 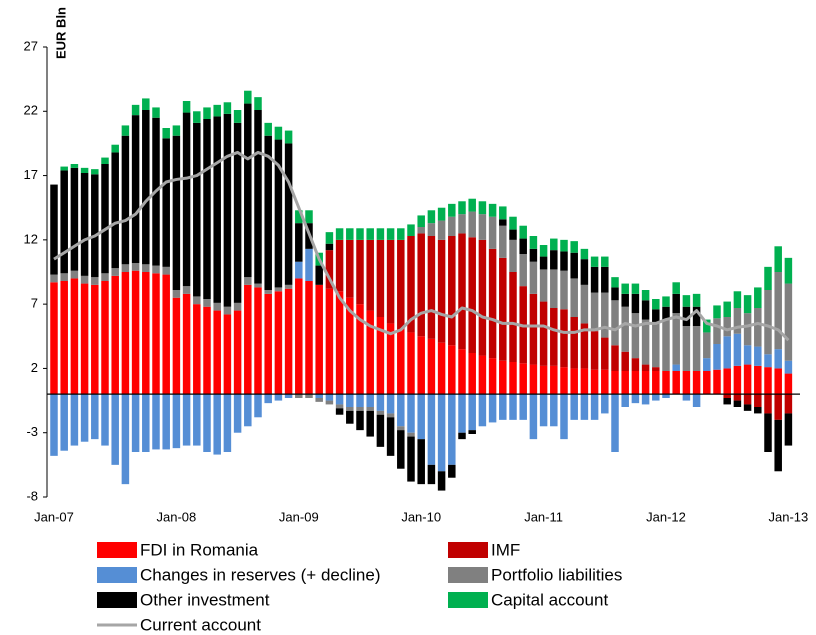 I want to click on y-tick-label: 12, so click(x=31, y=238).